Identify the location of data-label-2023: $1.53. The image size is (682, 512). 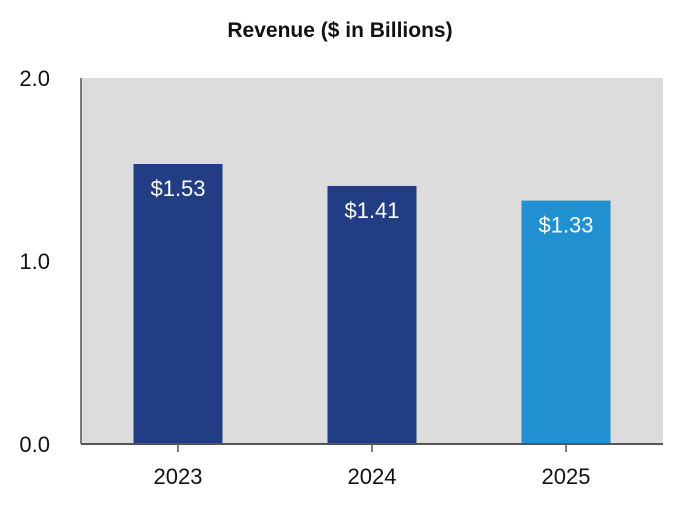
(177, 188).